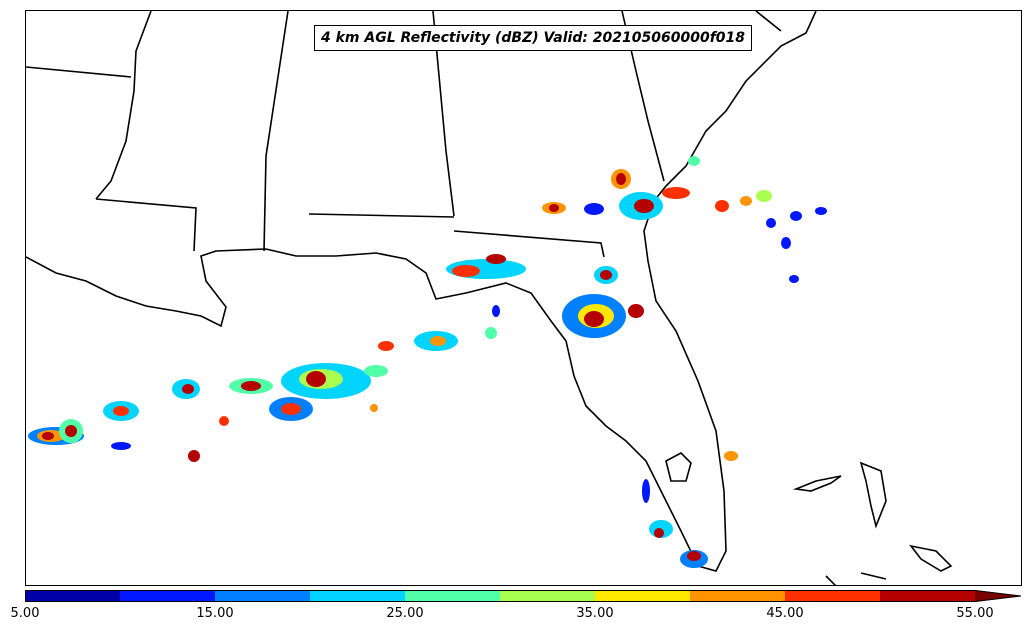 This screenshot has height=633, width=1033. Describe the element at coordinates (694, 247) in the screenshot. I see `cell-group-northeast` at that location.